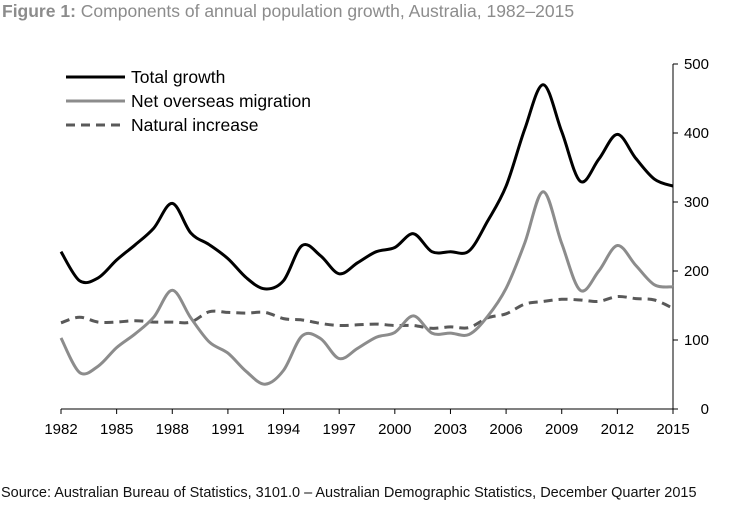  Describe the element at coordinates (227, 429) in the screenshot. I see `x-tick-label: 1991` at that location.